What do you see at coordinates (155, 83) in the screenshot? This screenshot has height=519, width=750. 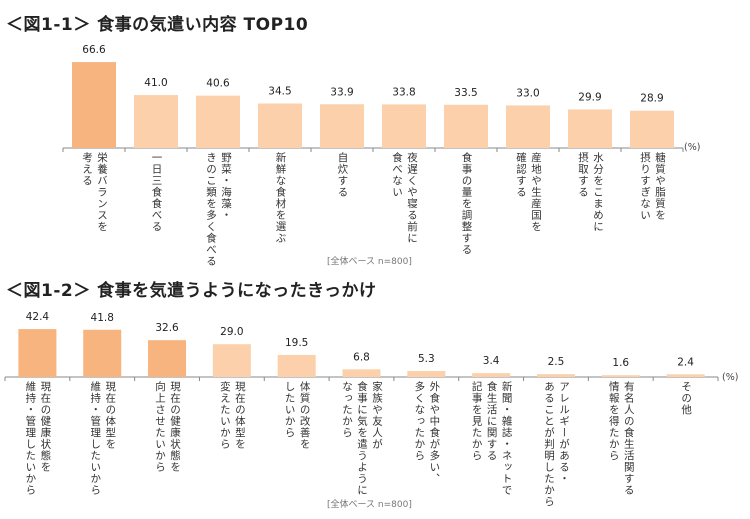 I see `data-label: 41.0` at bounding box center [155, 83].